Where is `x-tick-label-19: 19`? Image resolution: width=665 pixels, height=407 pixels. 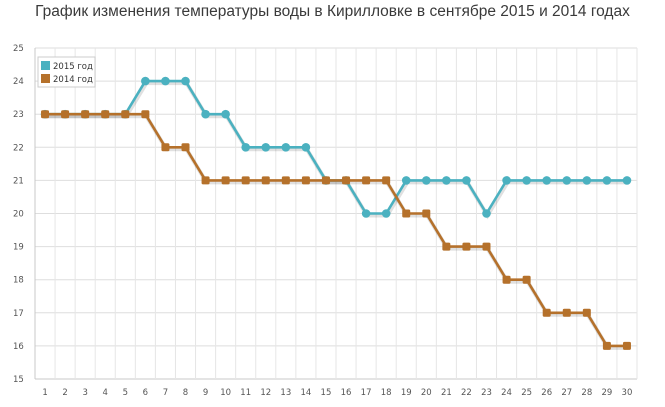
x-tick-label-19: 19 is located at coordinates (406, 393).